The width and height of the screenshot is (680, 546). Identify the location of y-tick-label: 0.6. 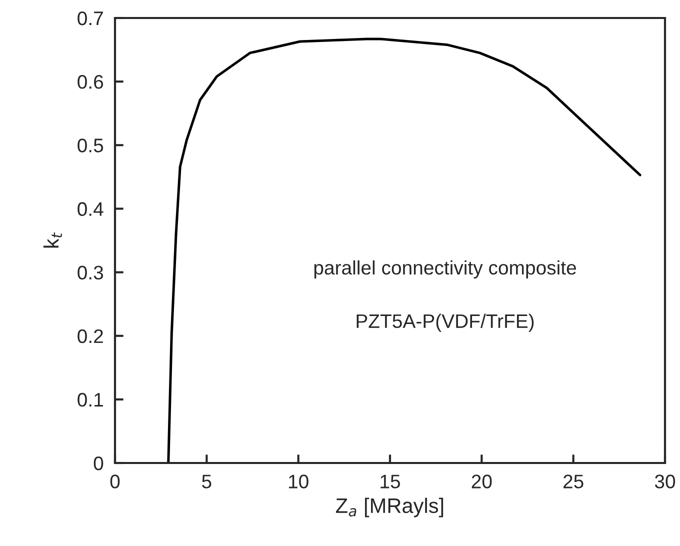
(91, 82).